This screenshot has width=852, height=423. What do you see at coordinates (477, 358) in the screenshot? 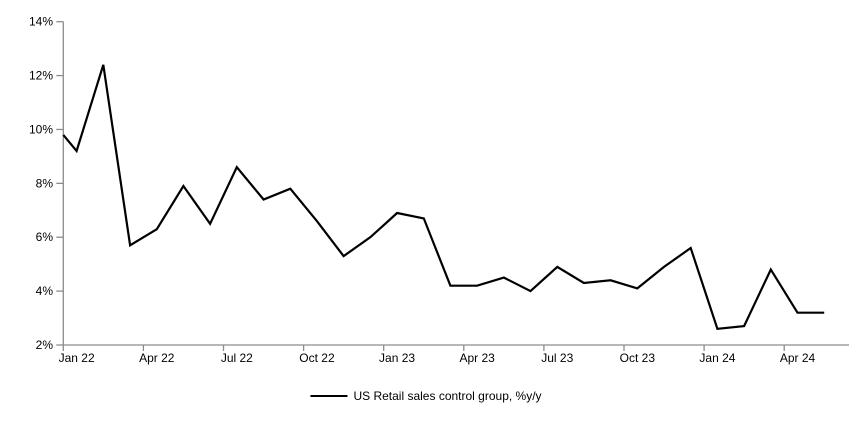
I see `x-axis-tick-label: Apr 23` at bounding box center [477, 358].